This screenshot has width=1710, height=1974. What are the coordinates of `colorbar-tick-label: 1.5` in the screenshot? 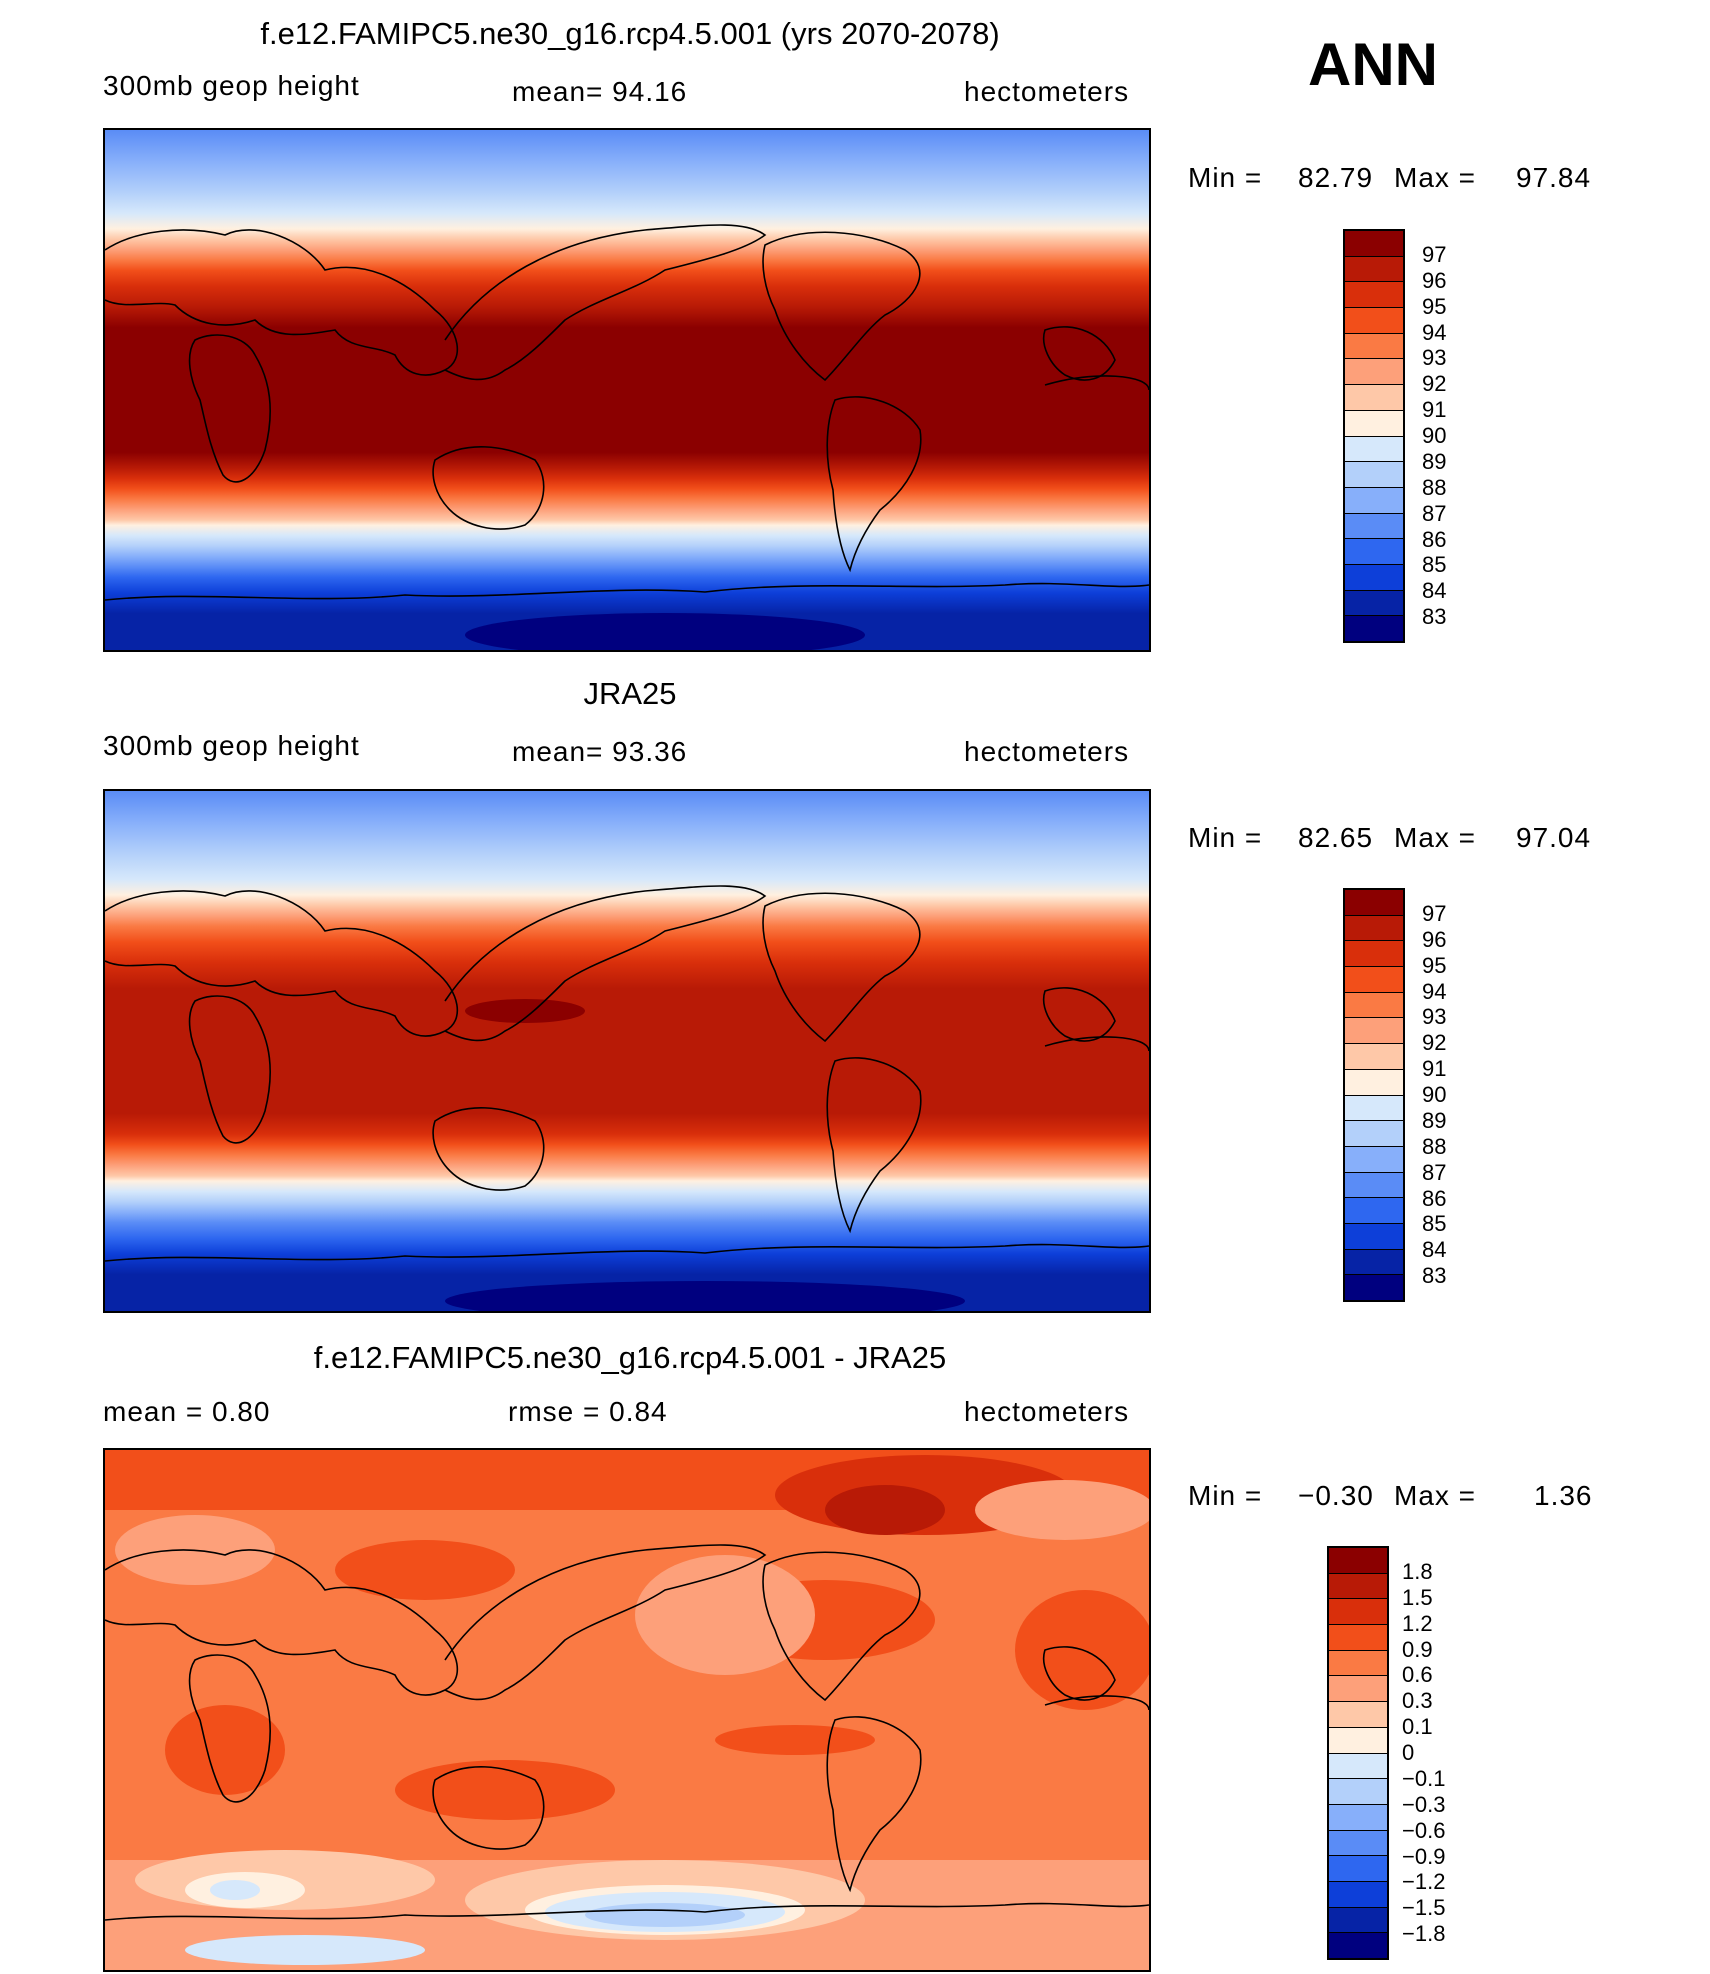 It's located at (1417, 1597).